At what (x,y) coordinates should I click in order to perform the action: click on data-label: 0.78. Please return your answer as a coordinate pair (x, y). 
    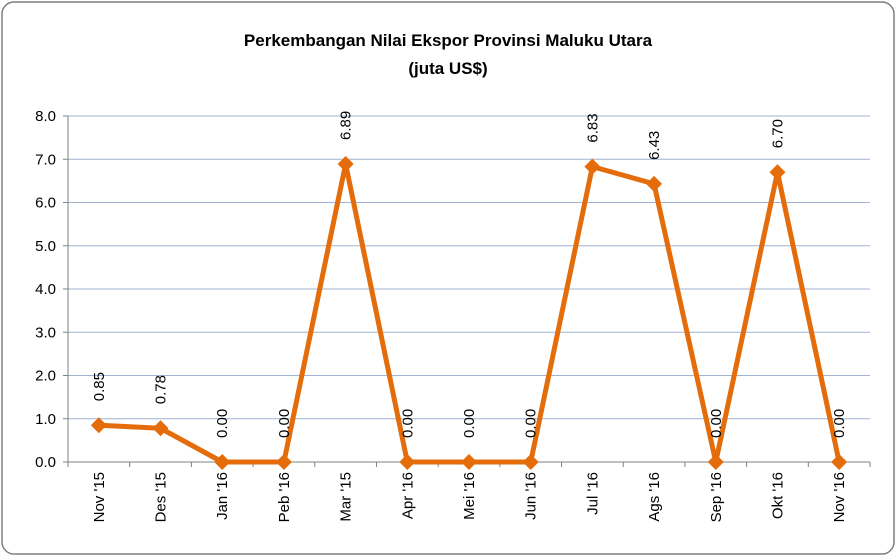
    Looking at the image, I should click on (161, 389).